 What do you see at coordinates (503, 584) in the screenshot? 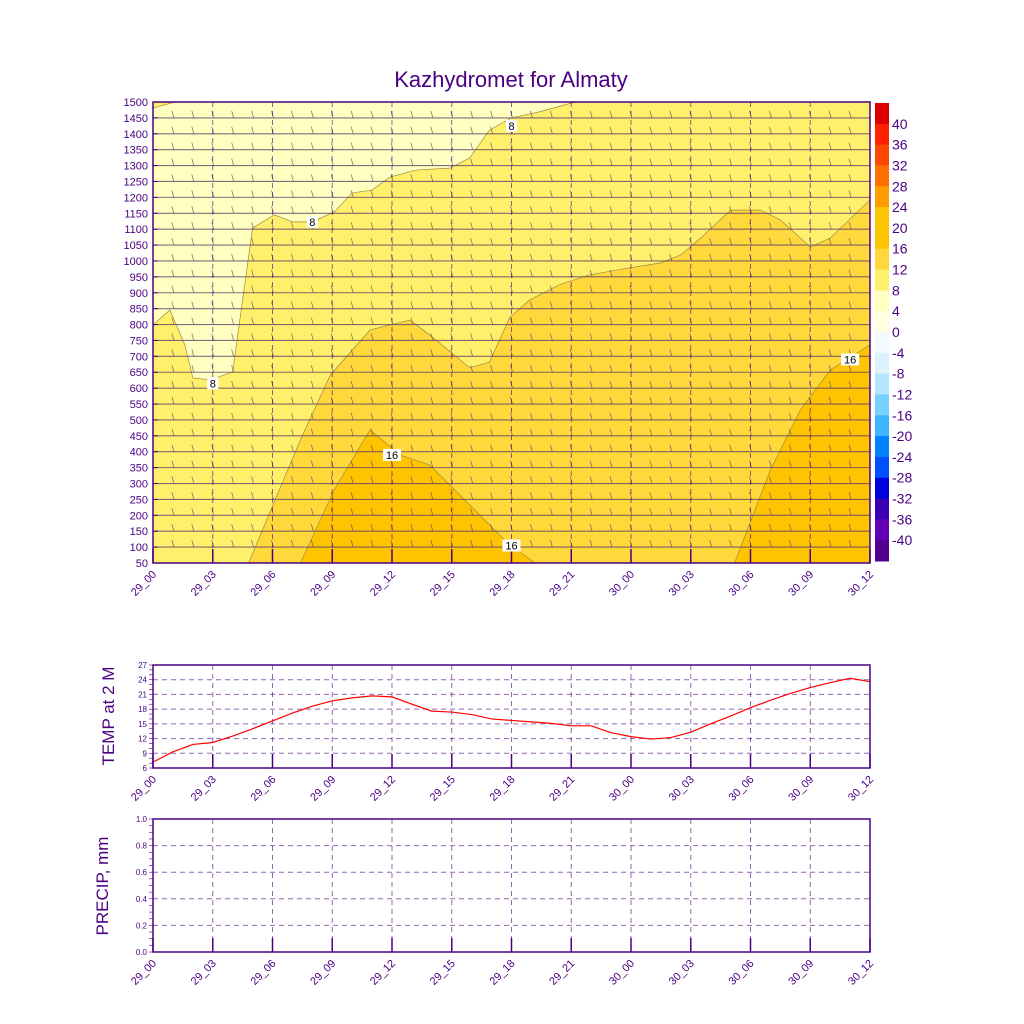
I see `x-tick-label: 29_18` at bounding box center [503, 584].